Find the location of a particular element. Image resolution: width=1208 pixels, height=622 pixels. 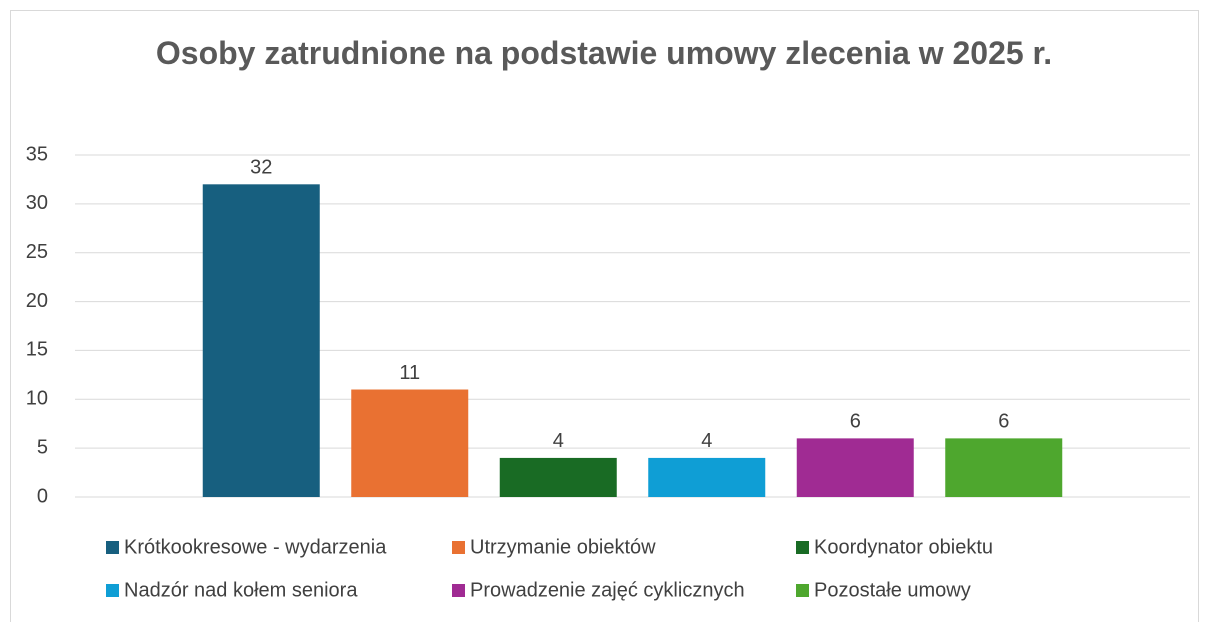

legend-label: Koordynator obiektu is located at coordinates (903, 547).